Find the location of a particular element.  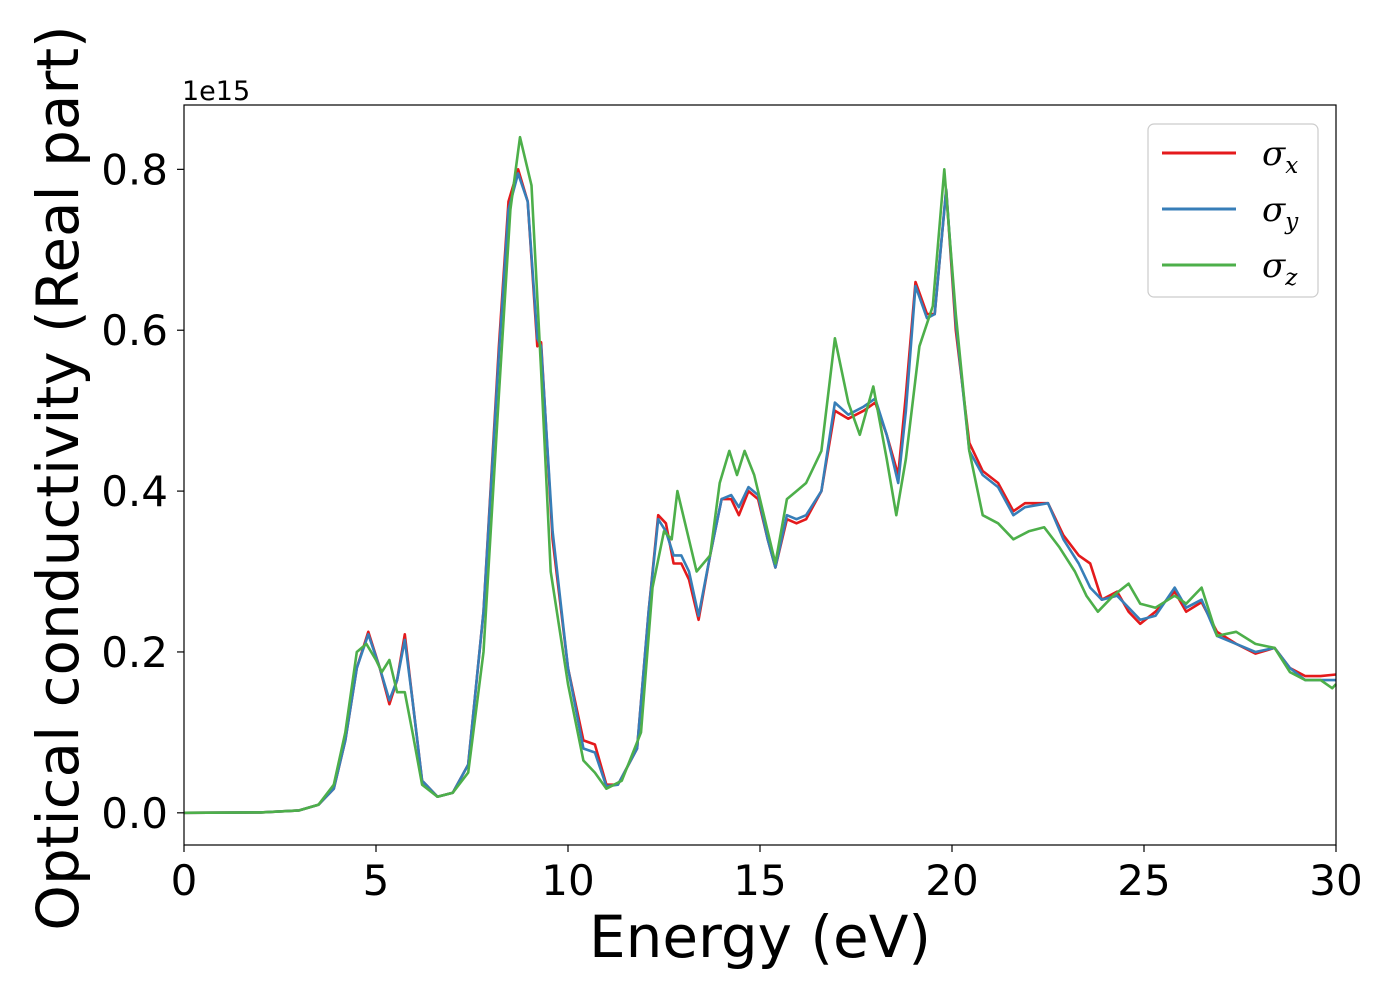

x-axis: 0 5 10 15 20 25 30 is located at coordinates (767, 875).